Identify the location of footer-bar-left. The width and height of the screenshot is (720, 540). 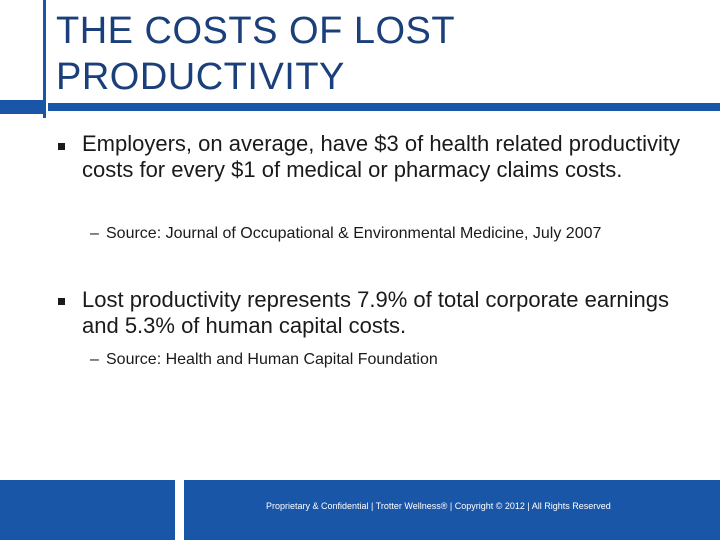
(87, 510).